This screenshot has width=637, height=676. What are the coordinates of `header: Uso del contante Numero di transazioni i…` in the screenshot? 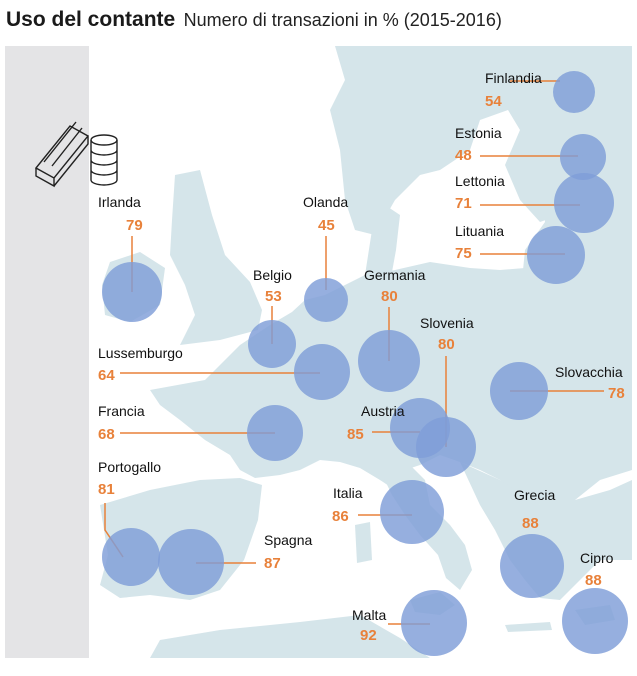 It's located at (254, 20).